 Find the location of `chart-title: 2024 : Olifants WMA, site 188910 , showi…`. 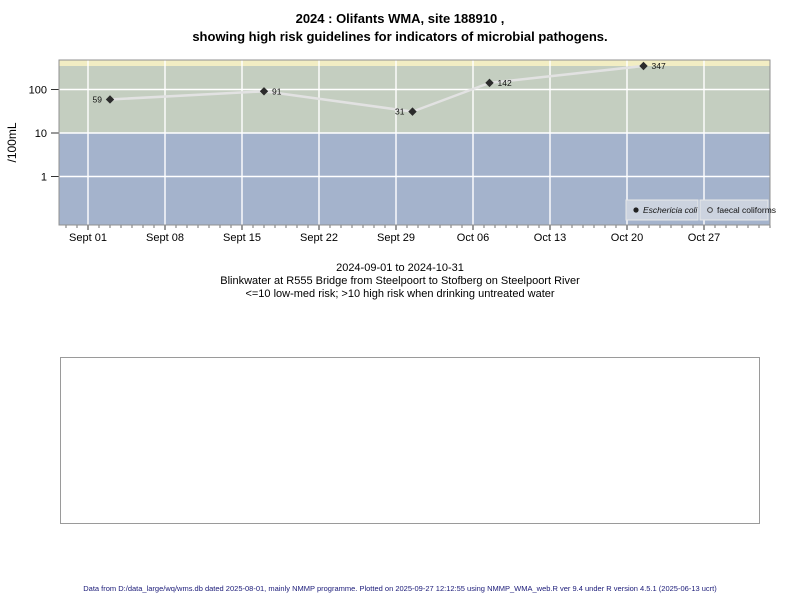

chart-title: 2024 : Olifants WMA, site 188910 , showi… is located at coordinates (400, 28).